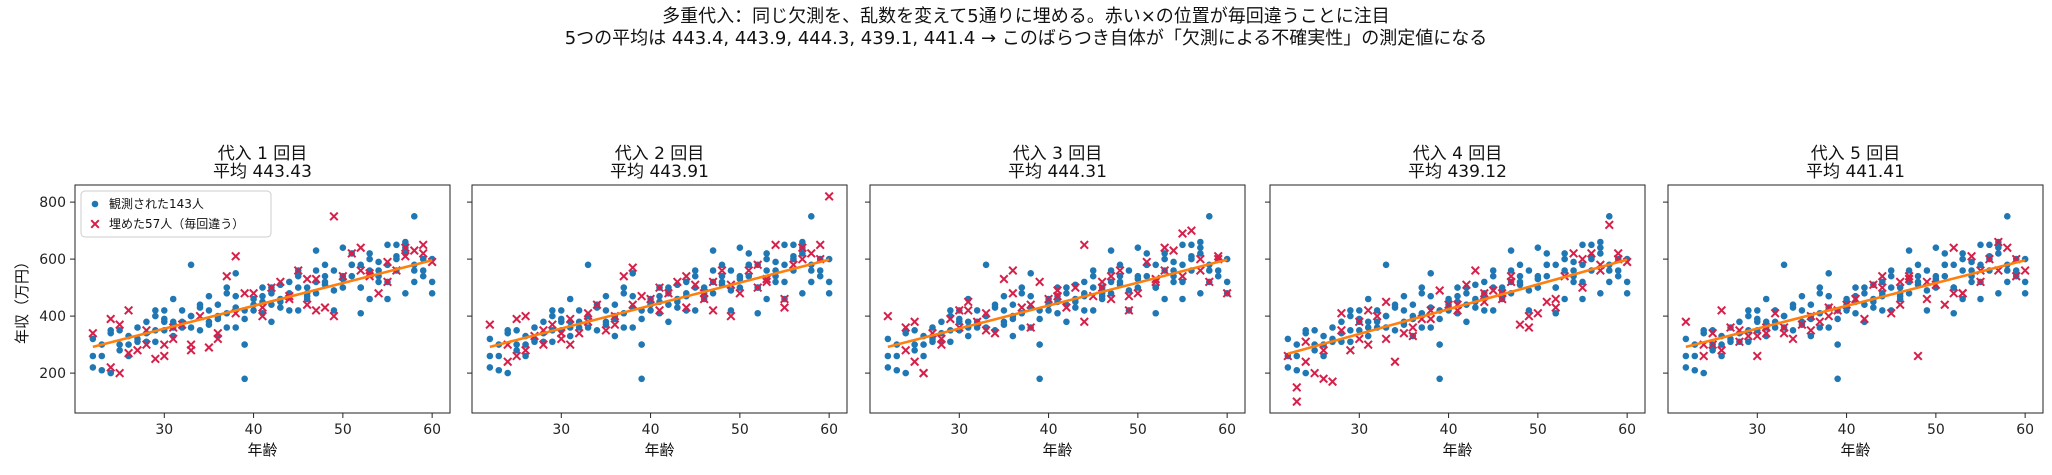 Image resolution: width=2052 pixels, height=475 pixels. What do you see at coordinates (52, 374) in the screenshot?
I see `y-tick-label: 200` at bounding box center [52, 374].